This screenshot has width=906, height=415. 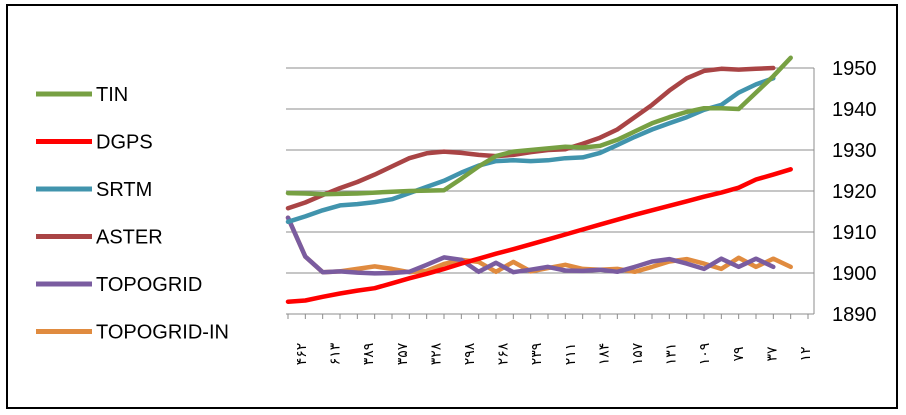 I want to click on y-axis: 1890 1900 1910 1920 1930 1940 1950, so click(x=845, y=192).